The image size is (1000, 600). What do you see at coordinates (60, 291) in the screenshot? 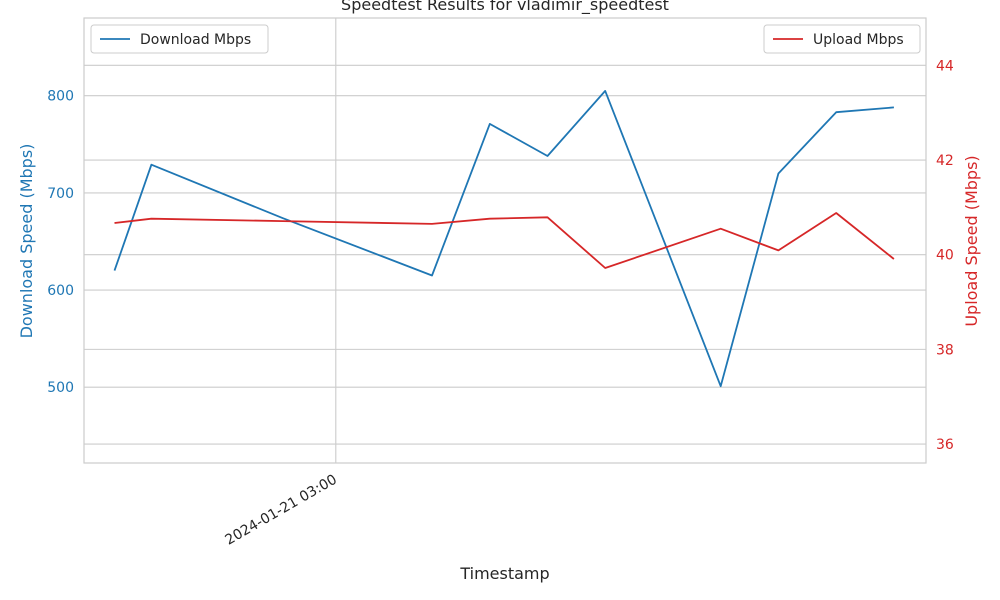
I see `left-tick-label-1: 600` at bounding box center [60, 291].